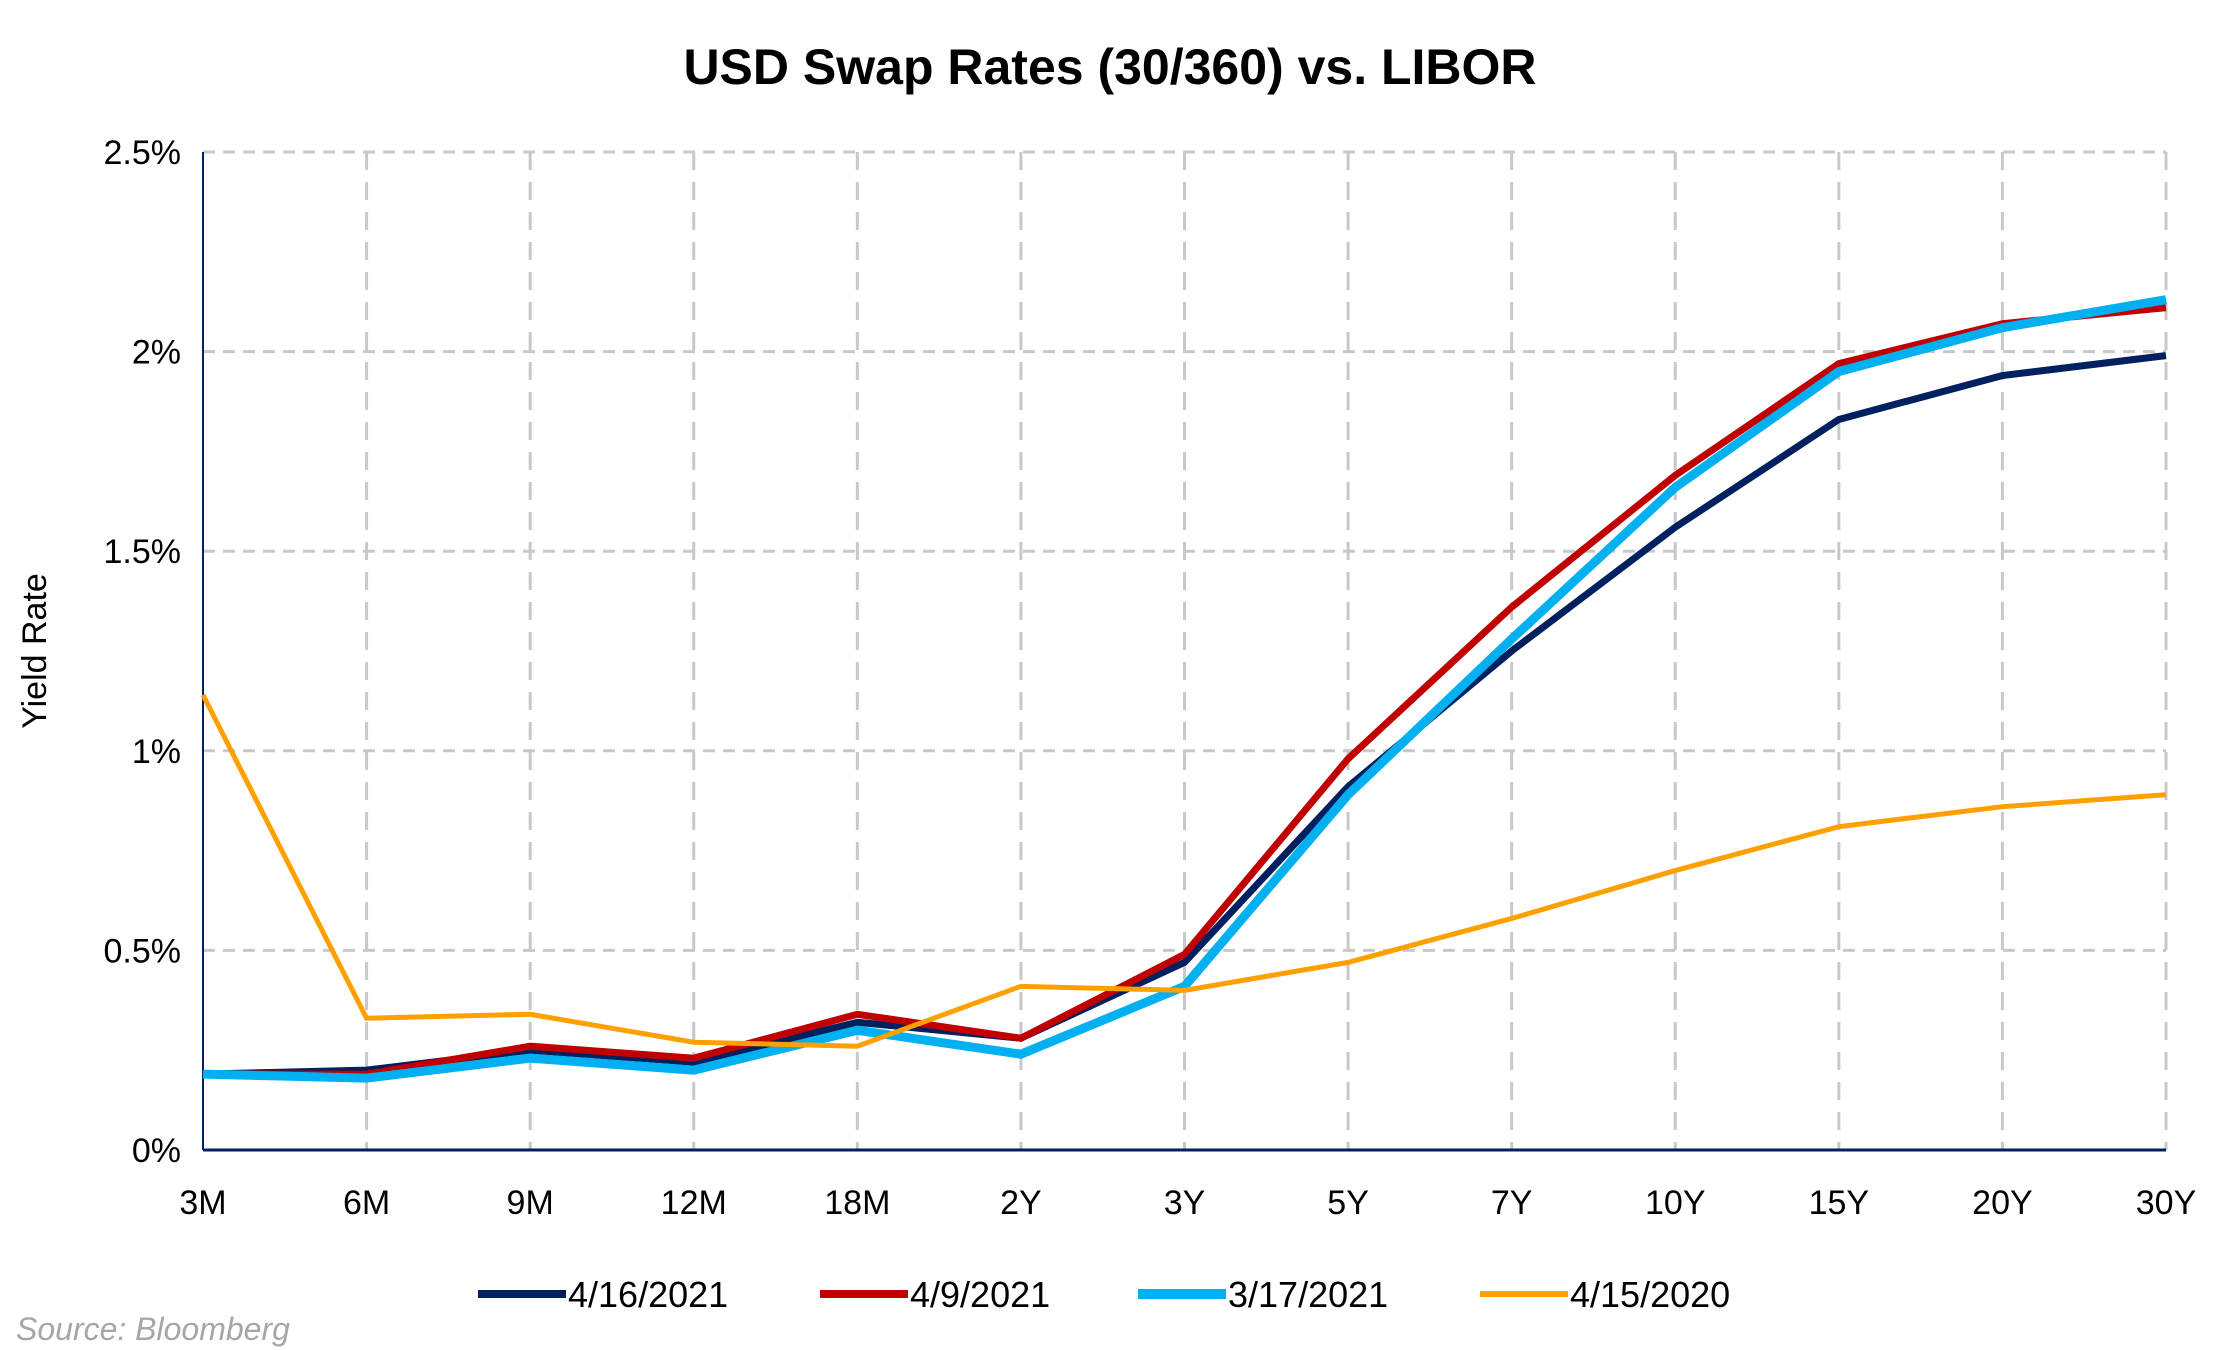  Describe the element at coordinates (980, 1294) in the screenshot. I see `legend-label: 4/9/2021` at that location.